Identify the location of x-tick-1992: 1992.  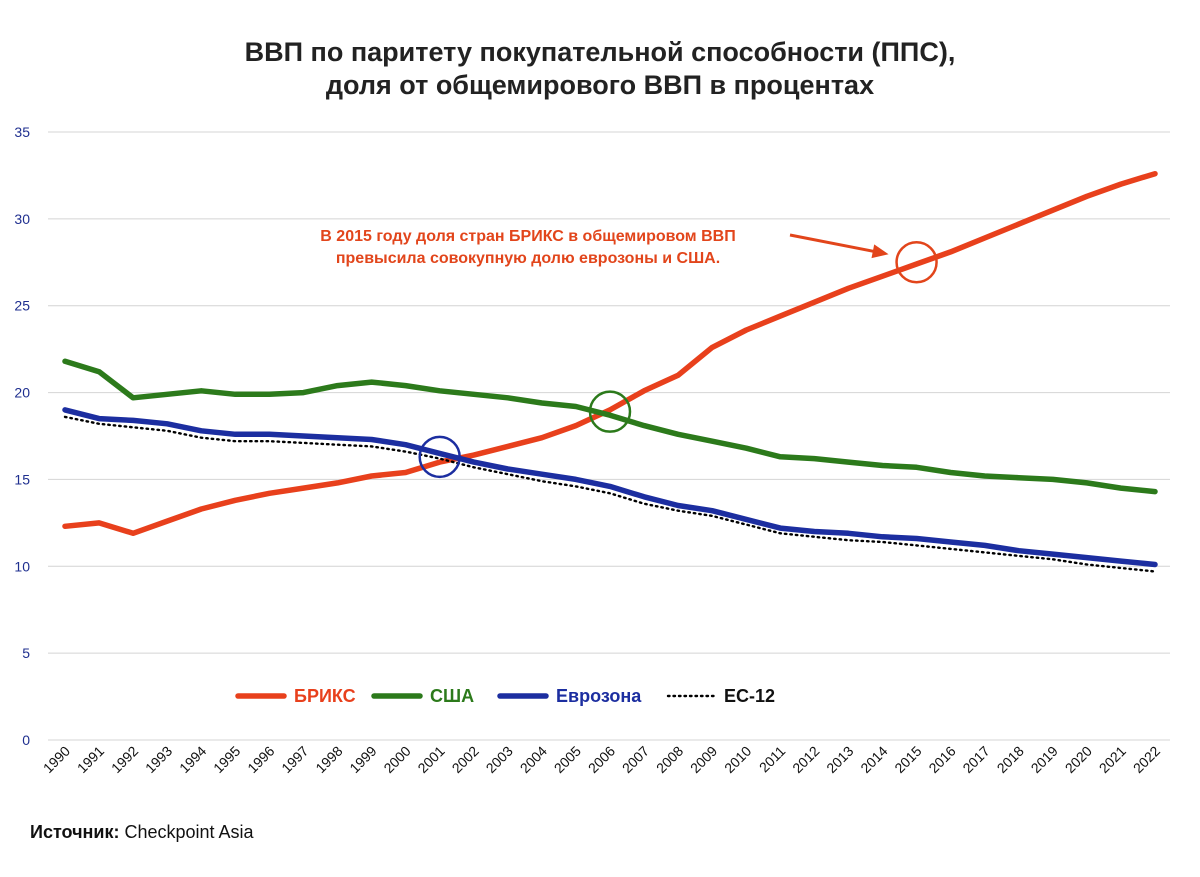
(124, 759).